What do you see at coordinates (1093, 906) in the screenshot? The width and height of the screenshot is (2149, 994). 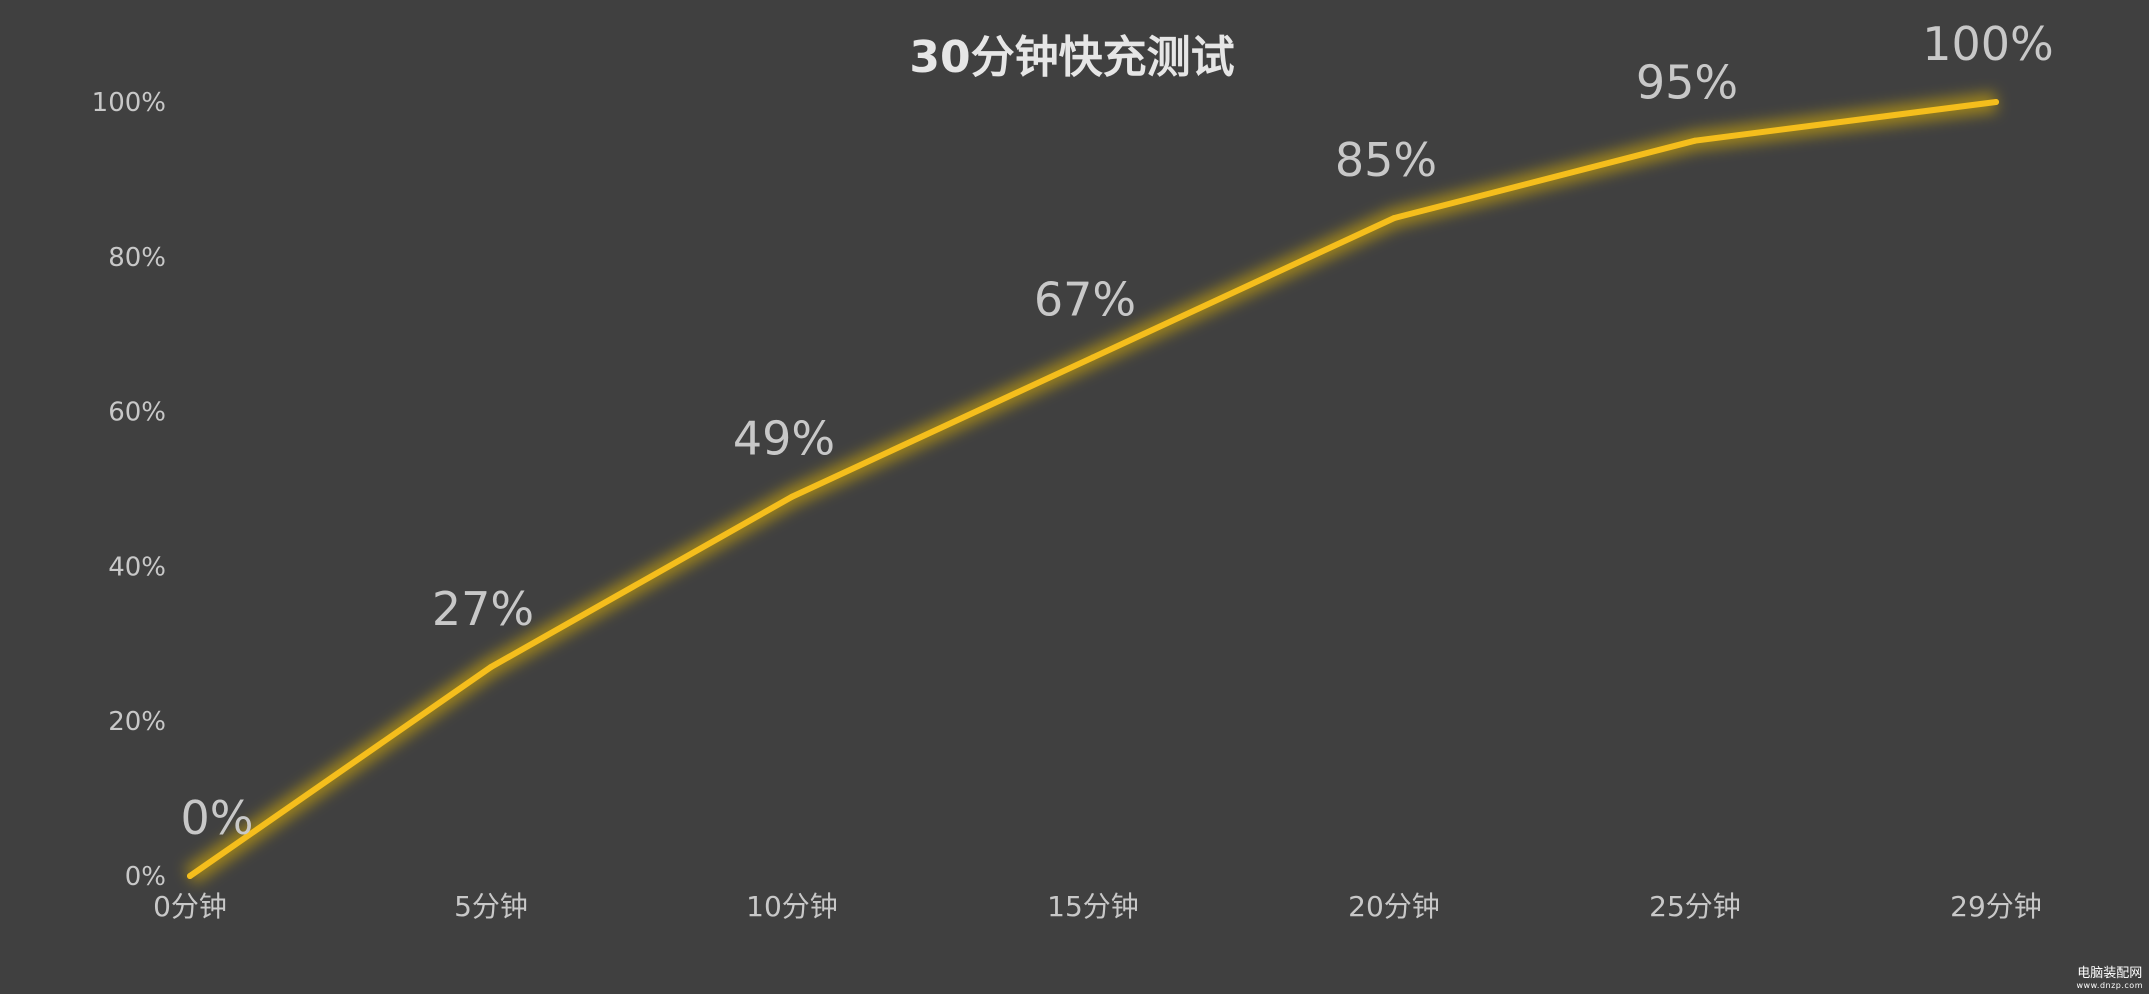 I see `x-tick-label: 15分钟` at bounding box center [1093, 906].